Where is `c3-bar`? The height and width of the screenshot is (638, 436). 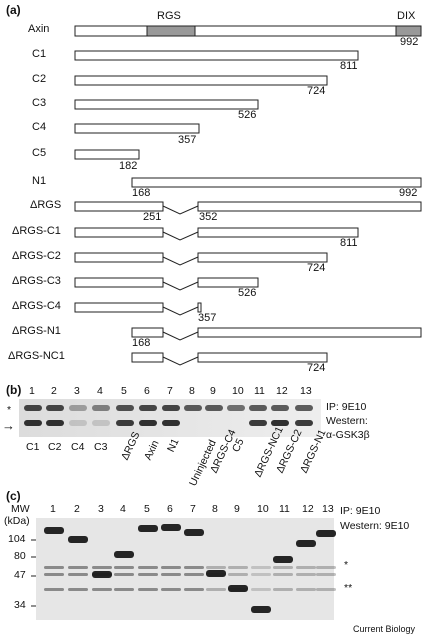
c3-bar is located at coordinates (166, 104).